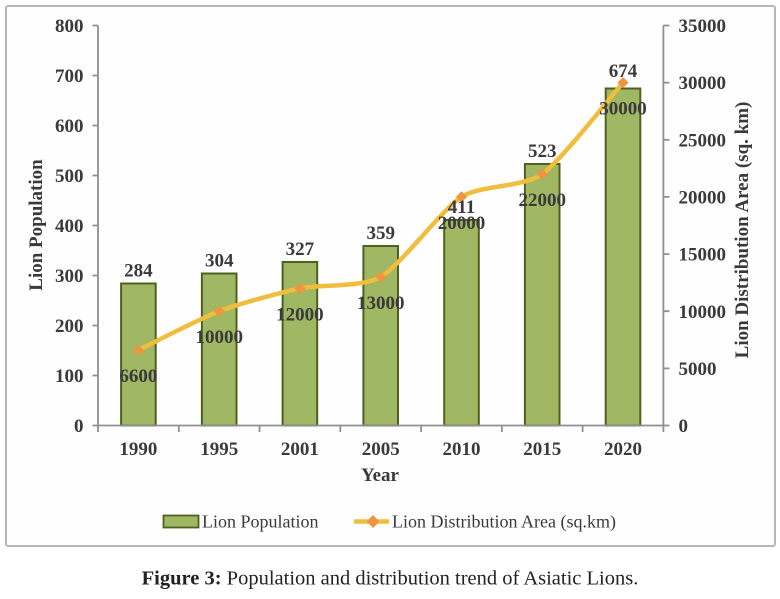 Image resolution: width=780 pixels, height=599 pixels. I want to click on svg-text:Lion Distribution Area (sq. km: Lion Distribution Area (sq. km), so click(742, 230).